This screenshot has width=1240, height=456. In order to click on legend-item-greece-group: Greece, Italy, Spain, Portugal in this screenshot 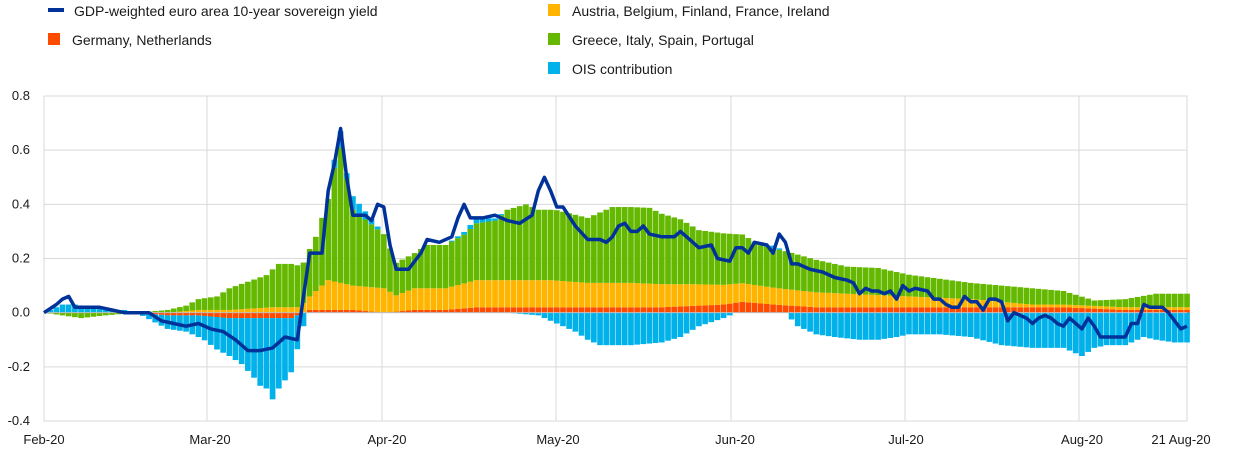, I will do `click(651, 40)`.